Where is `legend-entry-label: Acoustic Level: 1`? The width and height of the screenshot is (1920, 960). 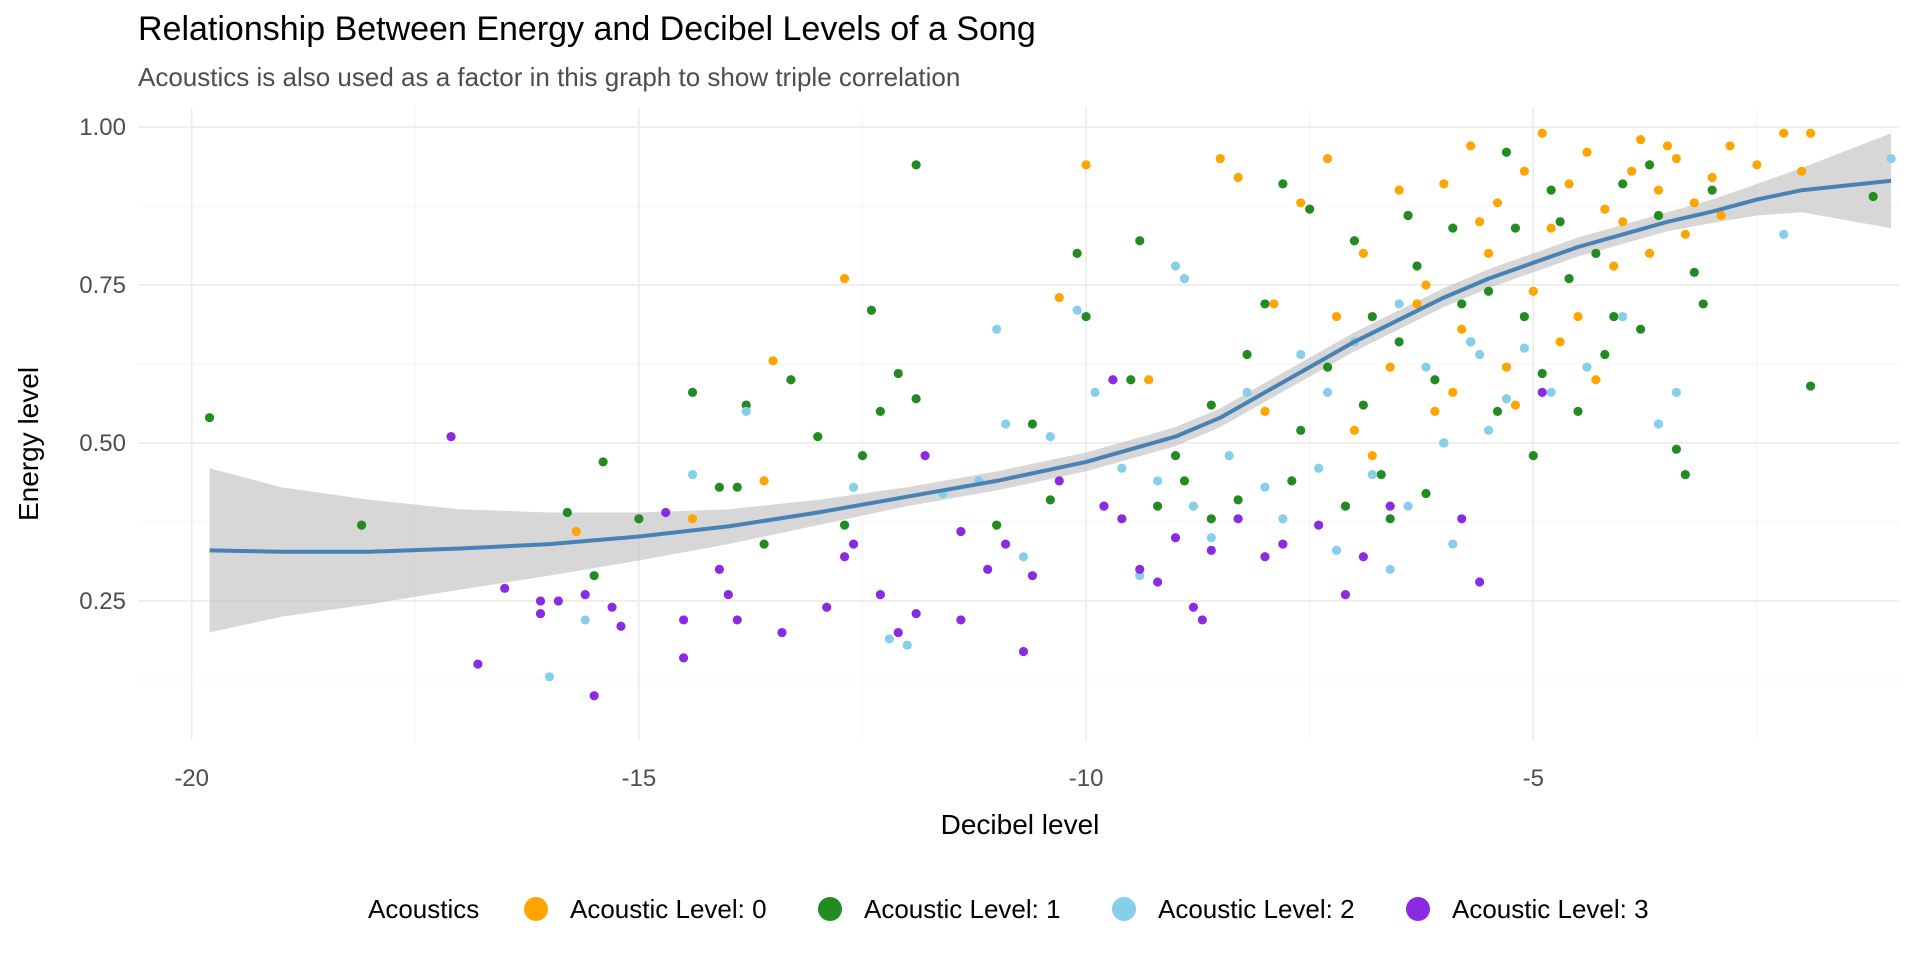 legend-entry-label: Acoustic Level: 1 is located at coordinates (962, 909).